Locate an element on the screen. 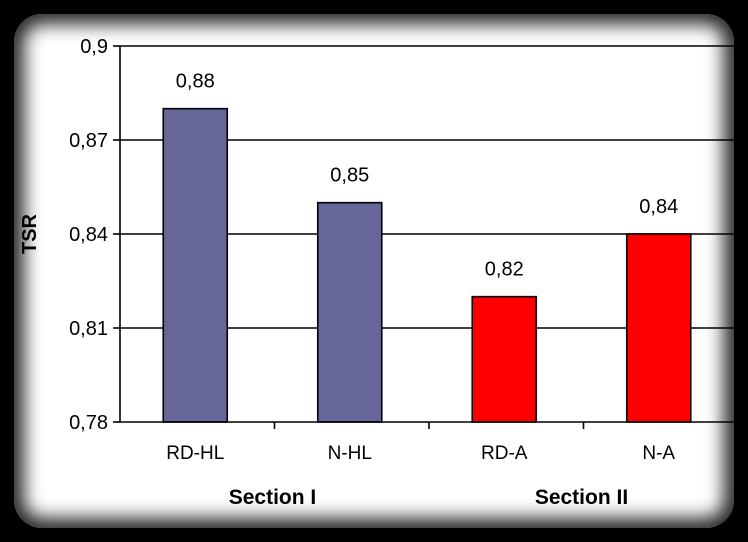 The width and height of the screenshot is (748, 542). x-tick-label: N-HL is located at coordinates (350, 453).